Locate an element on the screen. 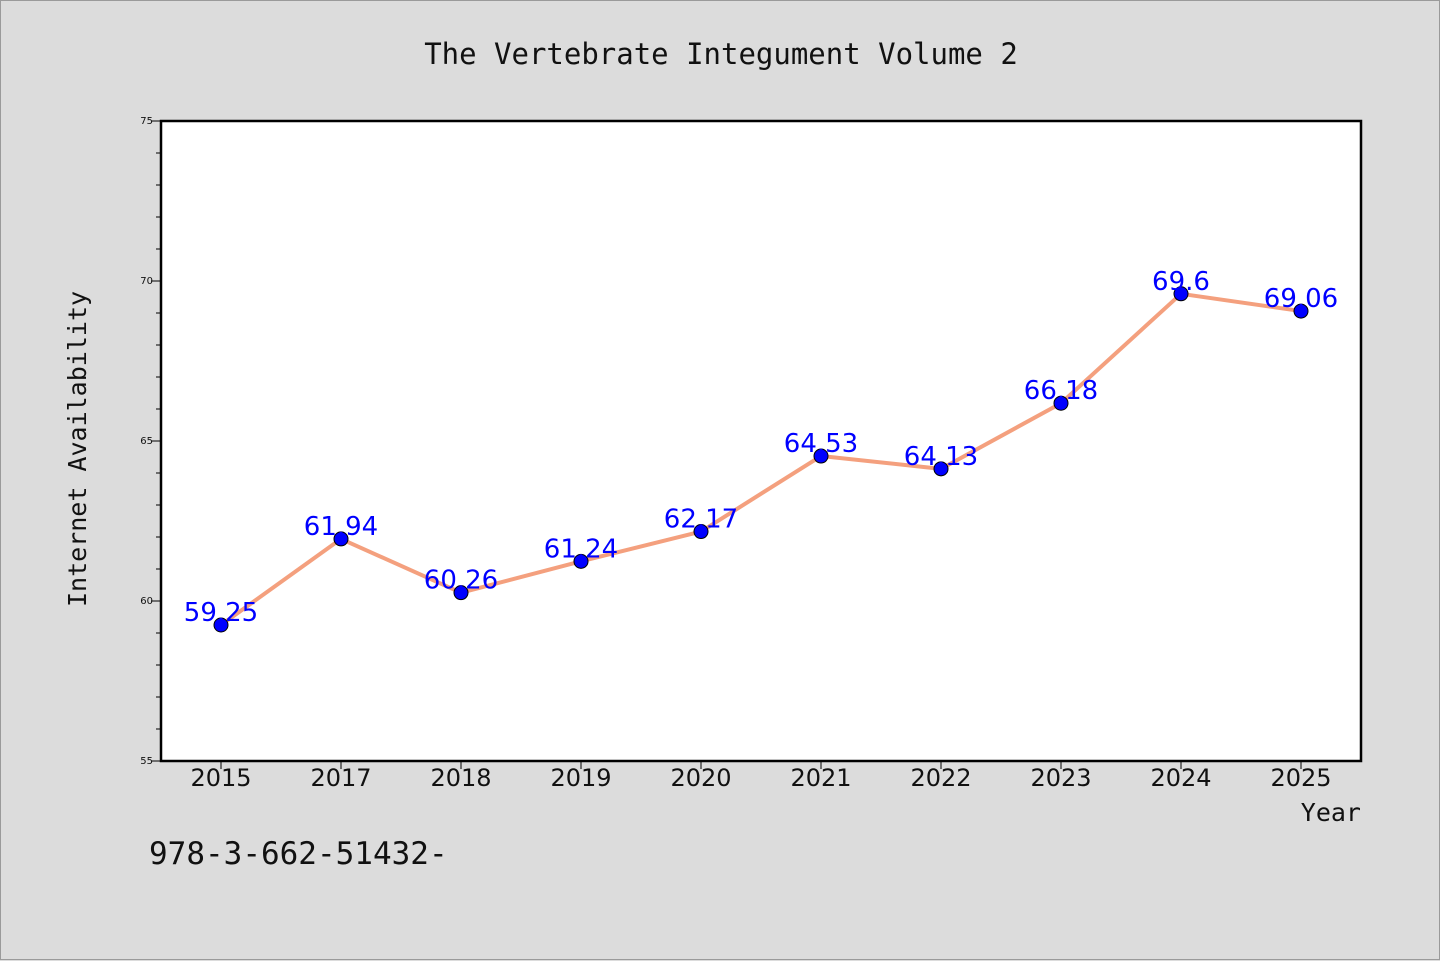 The width and height of the screenshot is (1440, 961). x-axis: 2015 2017 2018 2019 2020 2021 2022 2023 2024 2025 is located at coordinates (761, 776).